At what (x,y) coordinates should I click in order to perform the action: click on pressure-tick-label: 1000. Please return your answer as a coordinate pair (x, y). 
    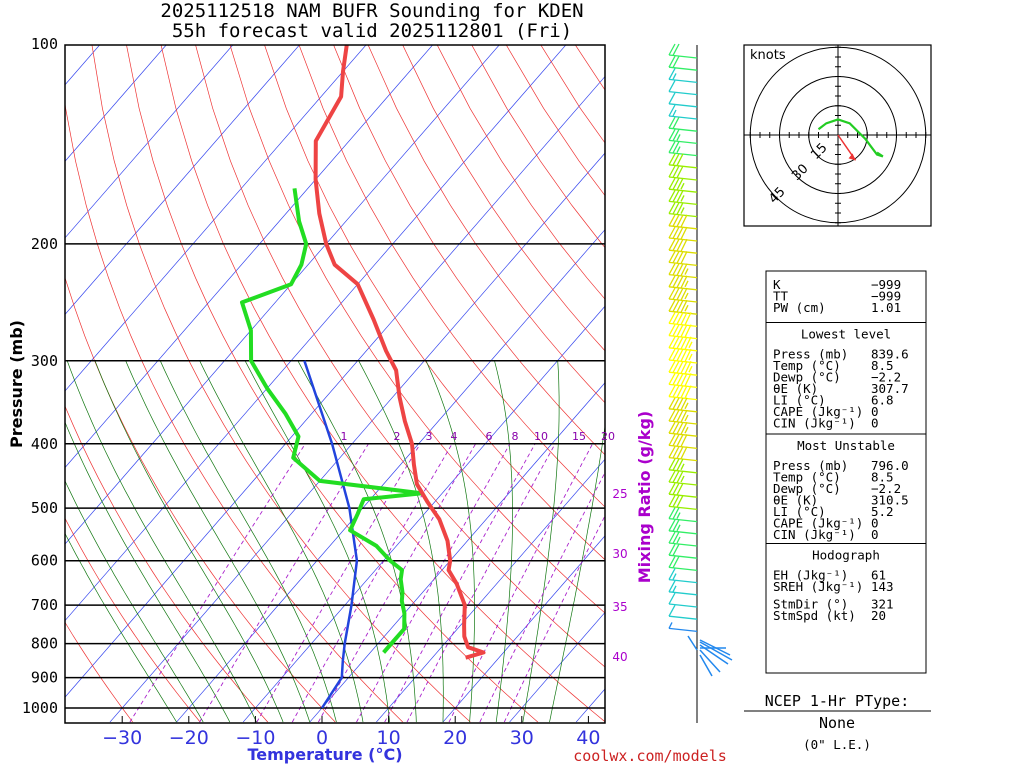
    Looking at the image, I should click on (40, 708).